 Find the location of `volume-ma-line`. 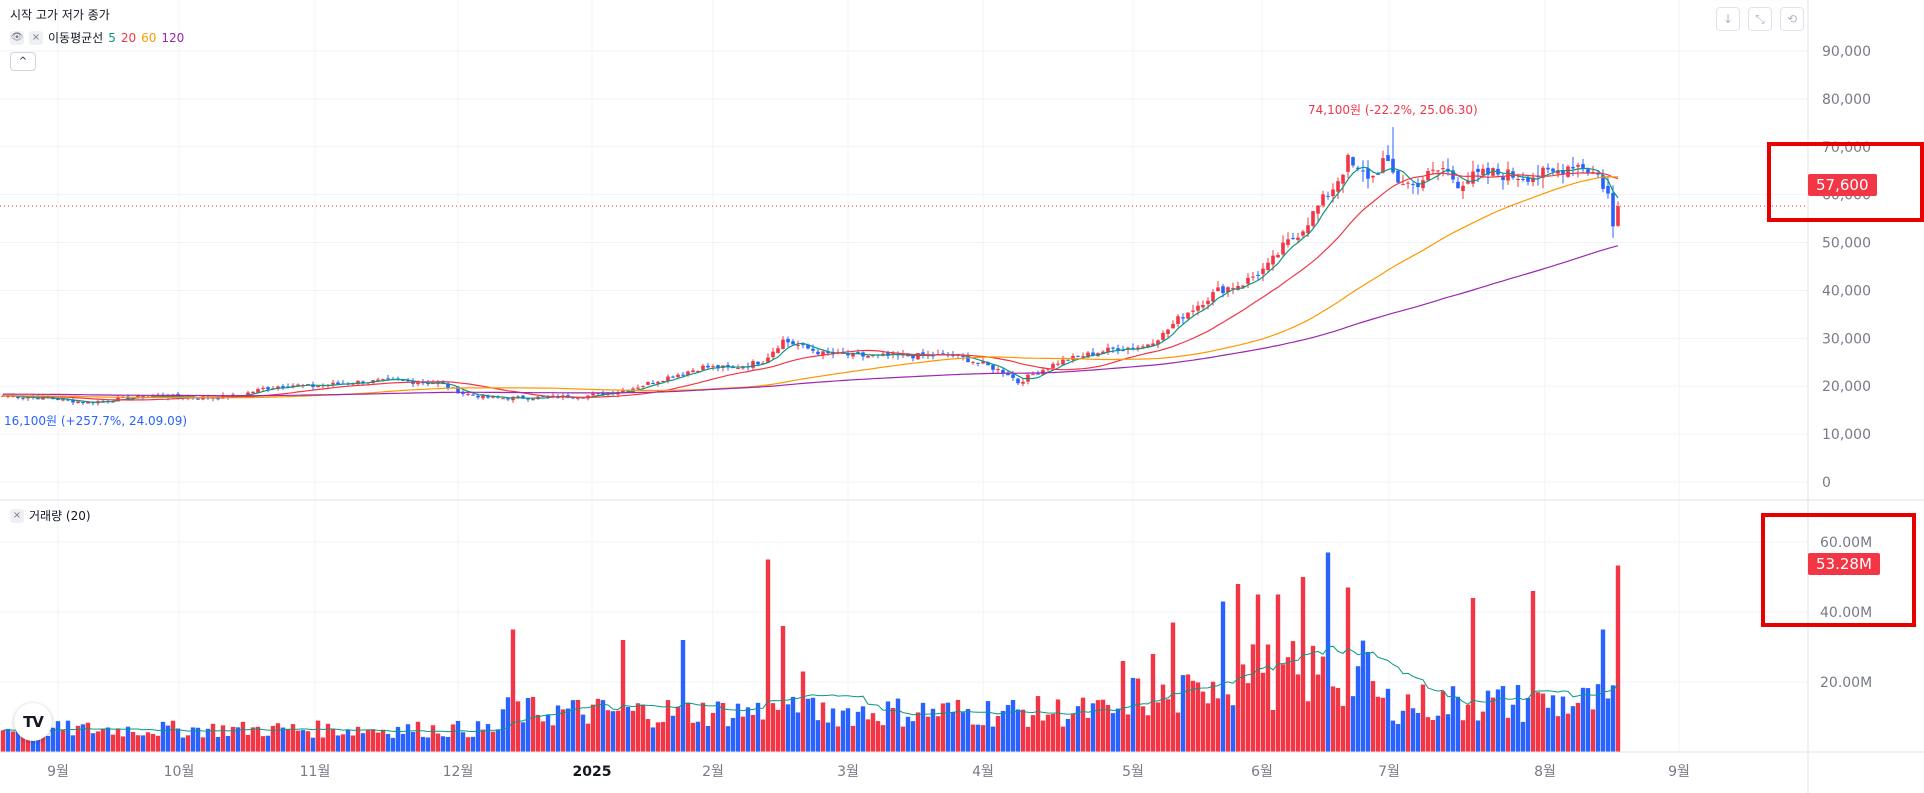

volume-ma-line is located at coordinates (810, 689).